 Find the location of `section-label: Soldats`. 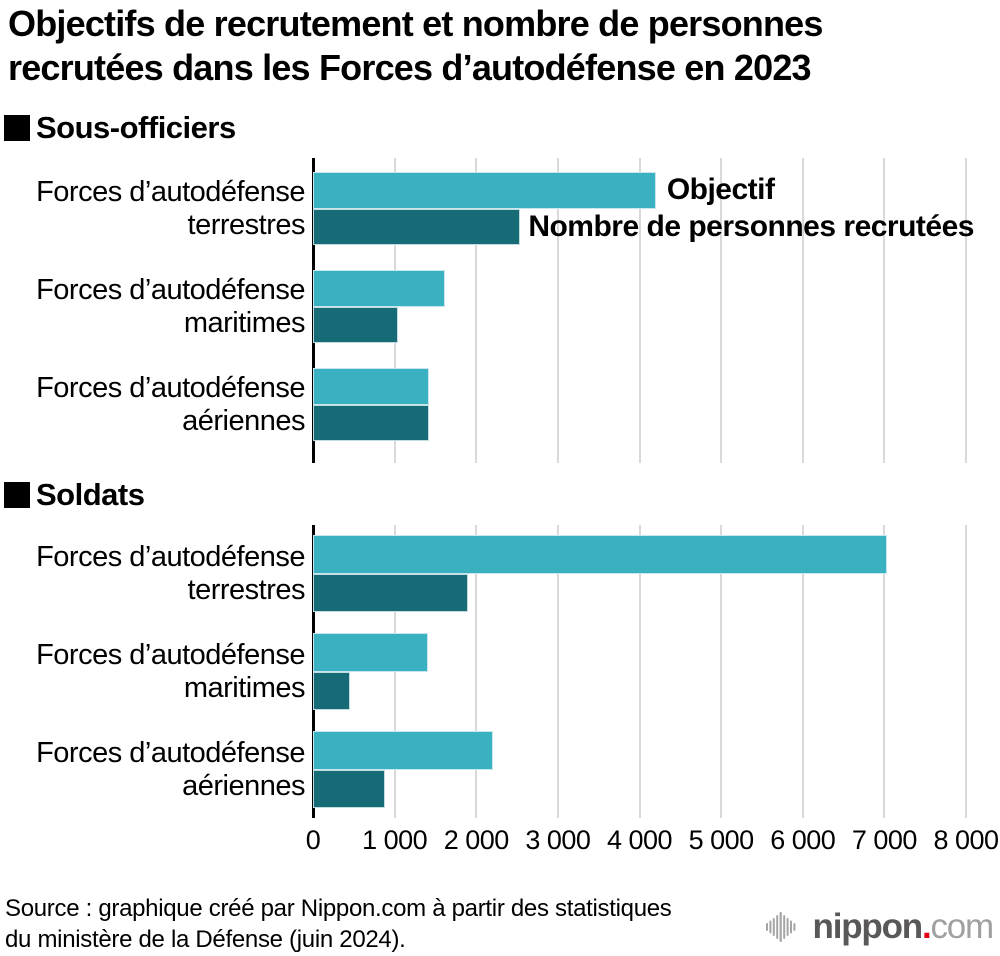

section-label: Soldats is located at coordinates (90, 494).